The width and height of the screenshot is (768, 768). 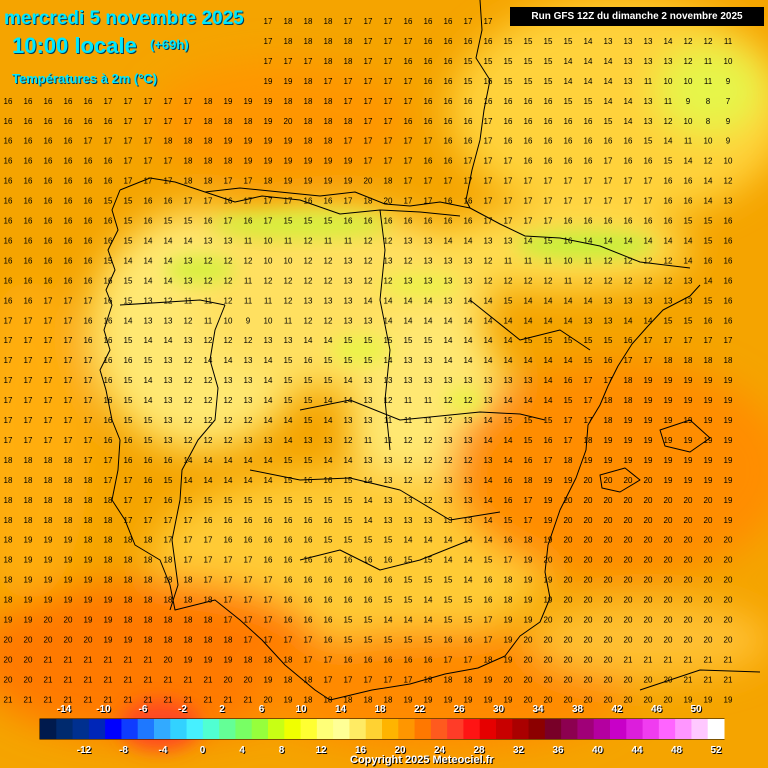 I want to click on legend-label: 6, so click(x=261, y=709).